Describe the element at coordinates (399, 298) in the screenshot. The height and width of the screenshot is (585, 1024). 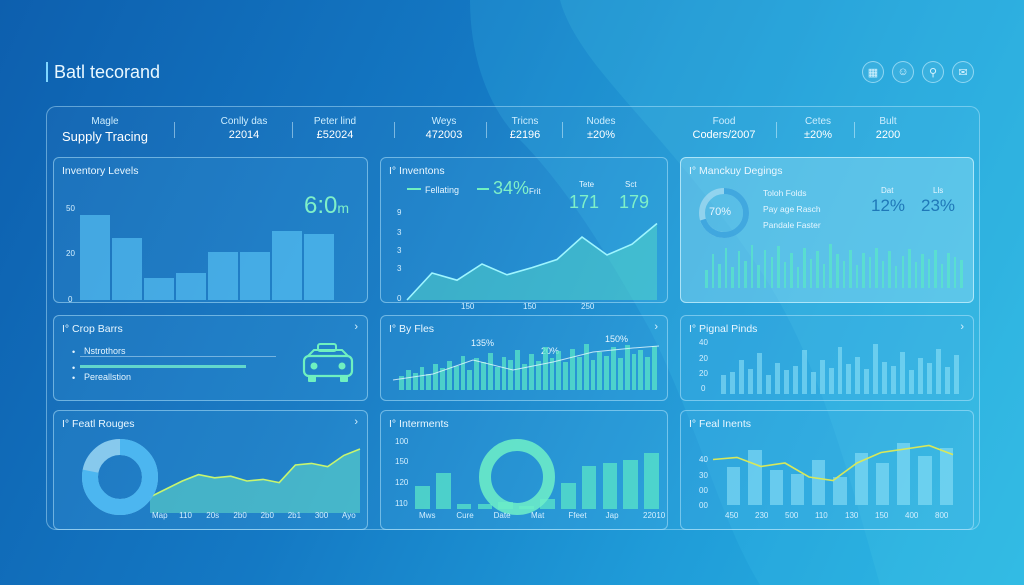
I see `y-tick-label: 0` at that location.